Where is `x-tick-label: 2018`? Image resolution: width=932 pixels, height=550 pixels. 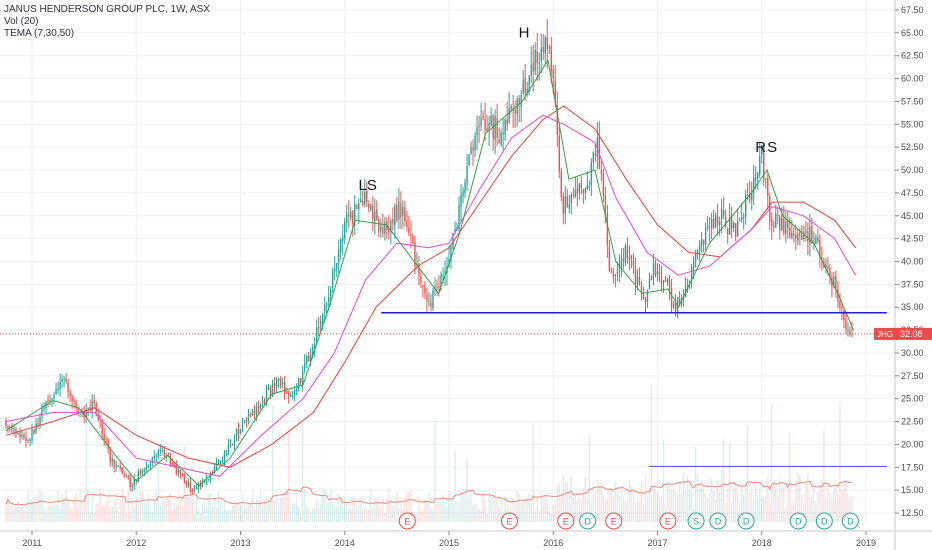
x-tick-label: 2018 is located at coordinates (762, 543).